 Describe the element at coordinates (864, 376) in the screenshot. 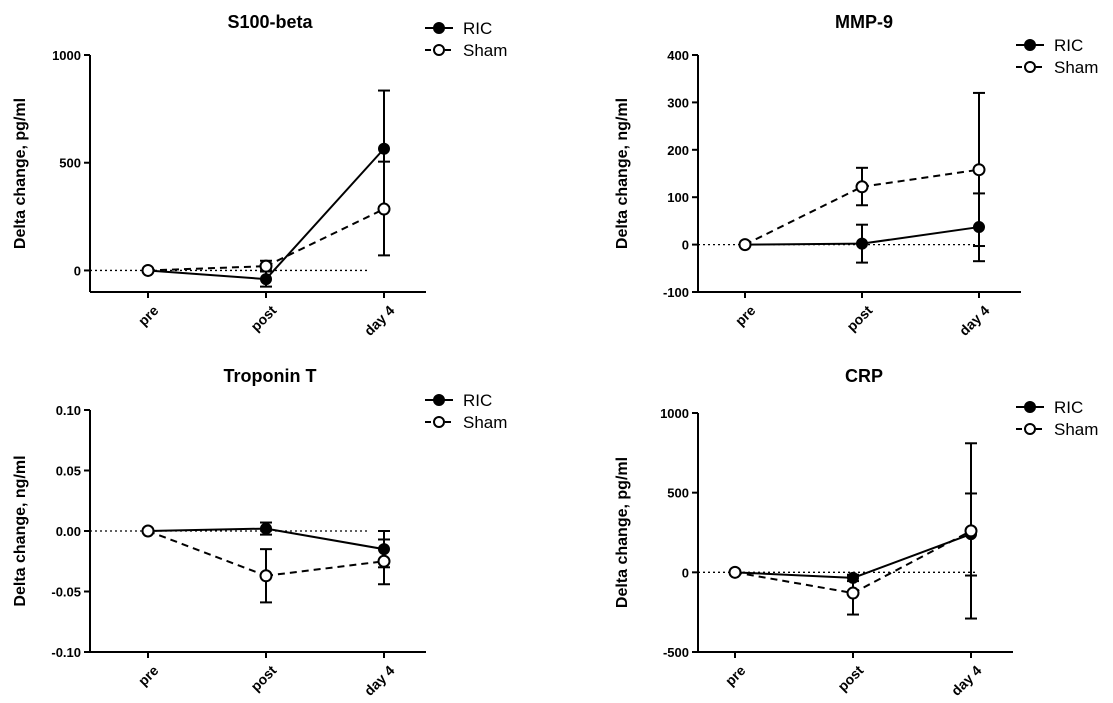

I see `chart-title: CRP` at that location.